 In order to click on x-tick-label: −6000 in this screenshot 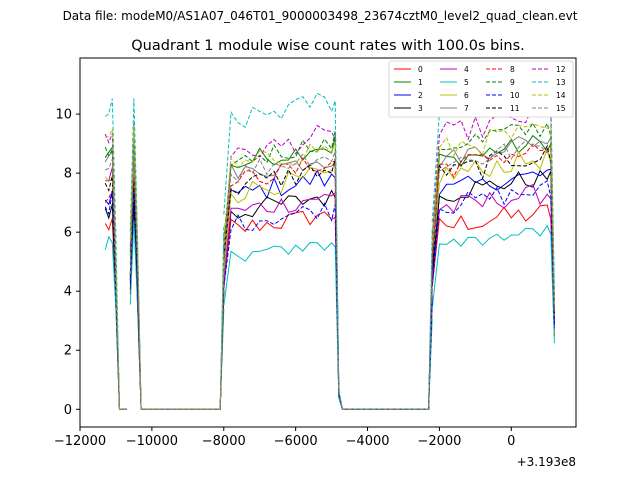, I will do `click(296, 441)`.